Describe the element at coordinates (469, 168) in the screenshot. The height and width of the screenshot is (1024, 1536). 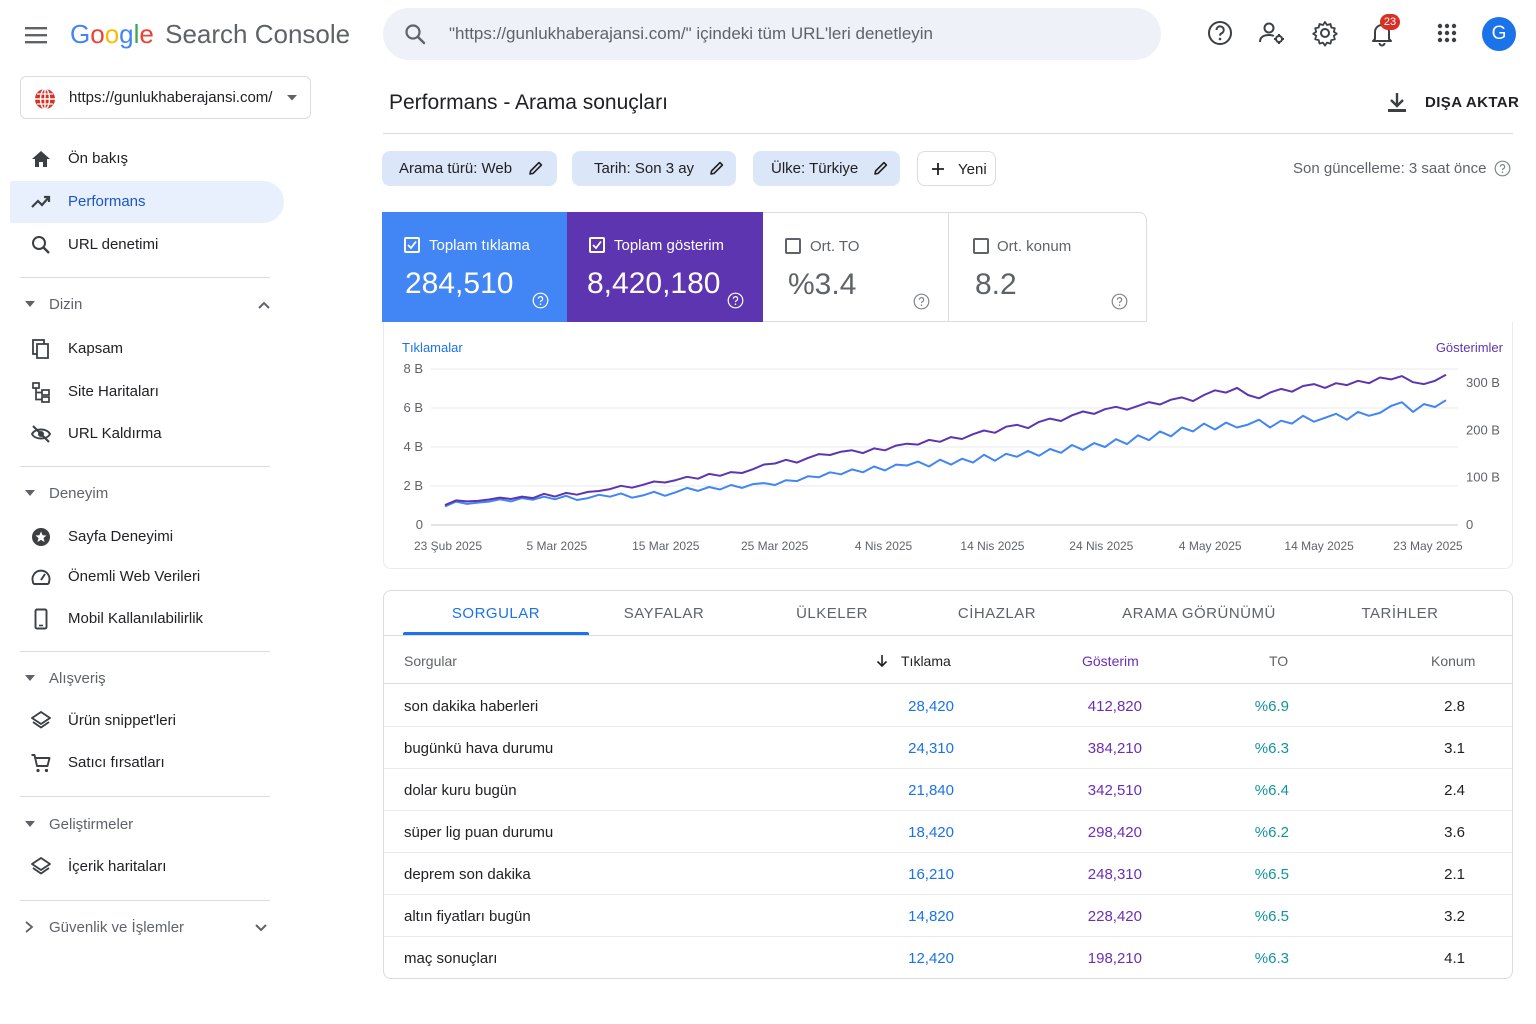
I see `filter-search-type: Arama türü: Web` at that location.